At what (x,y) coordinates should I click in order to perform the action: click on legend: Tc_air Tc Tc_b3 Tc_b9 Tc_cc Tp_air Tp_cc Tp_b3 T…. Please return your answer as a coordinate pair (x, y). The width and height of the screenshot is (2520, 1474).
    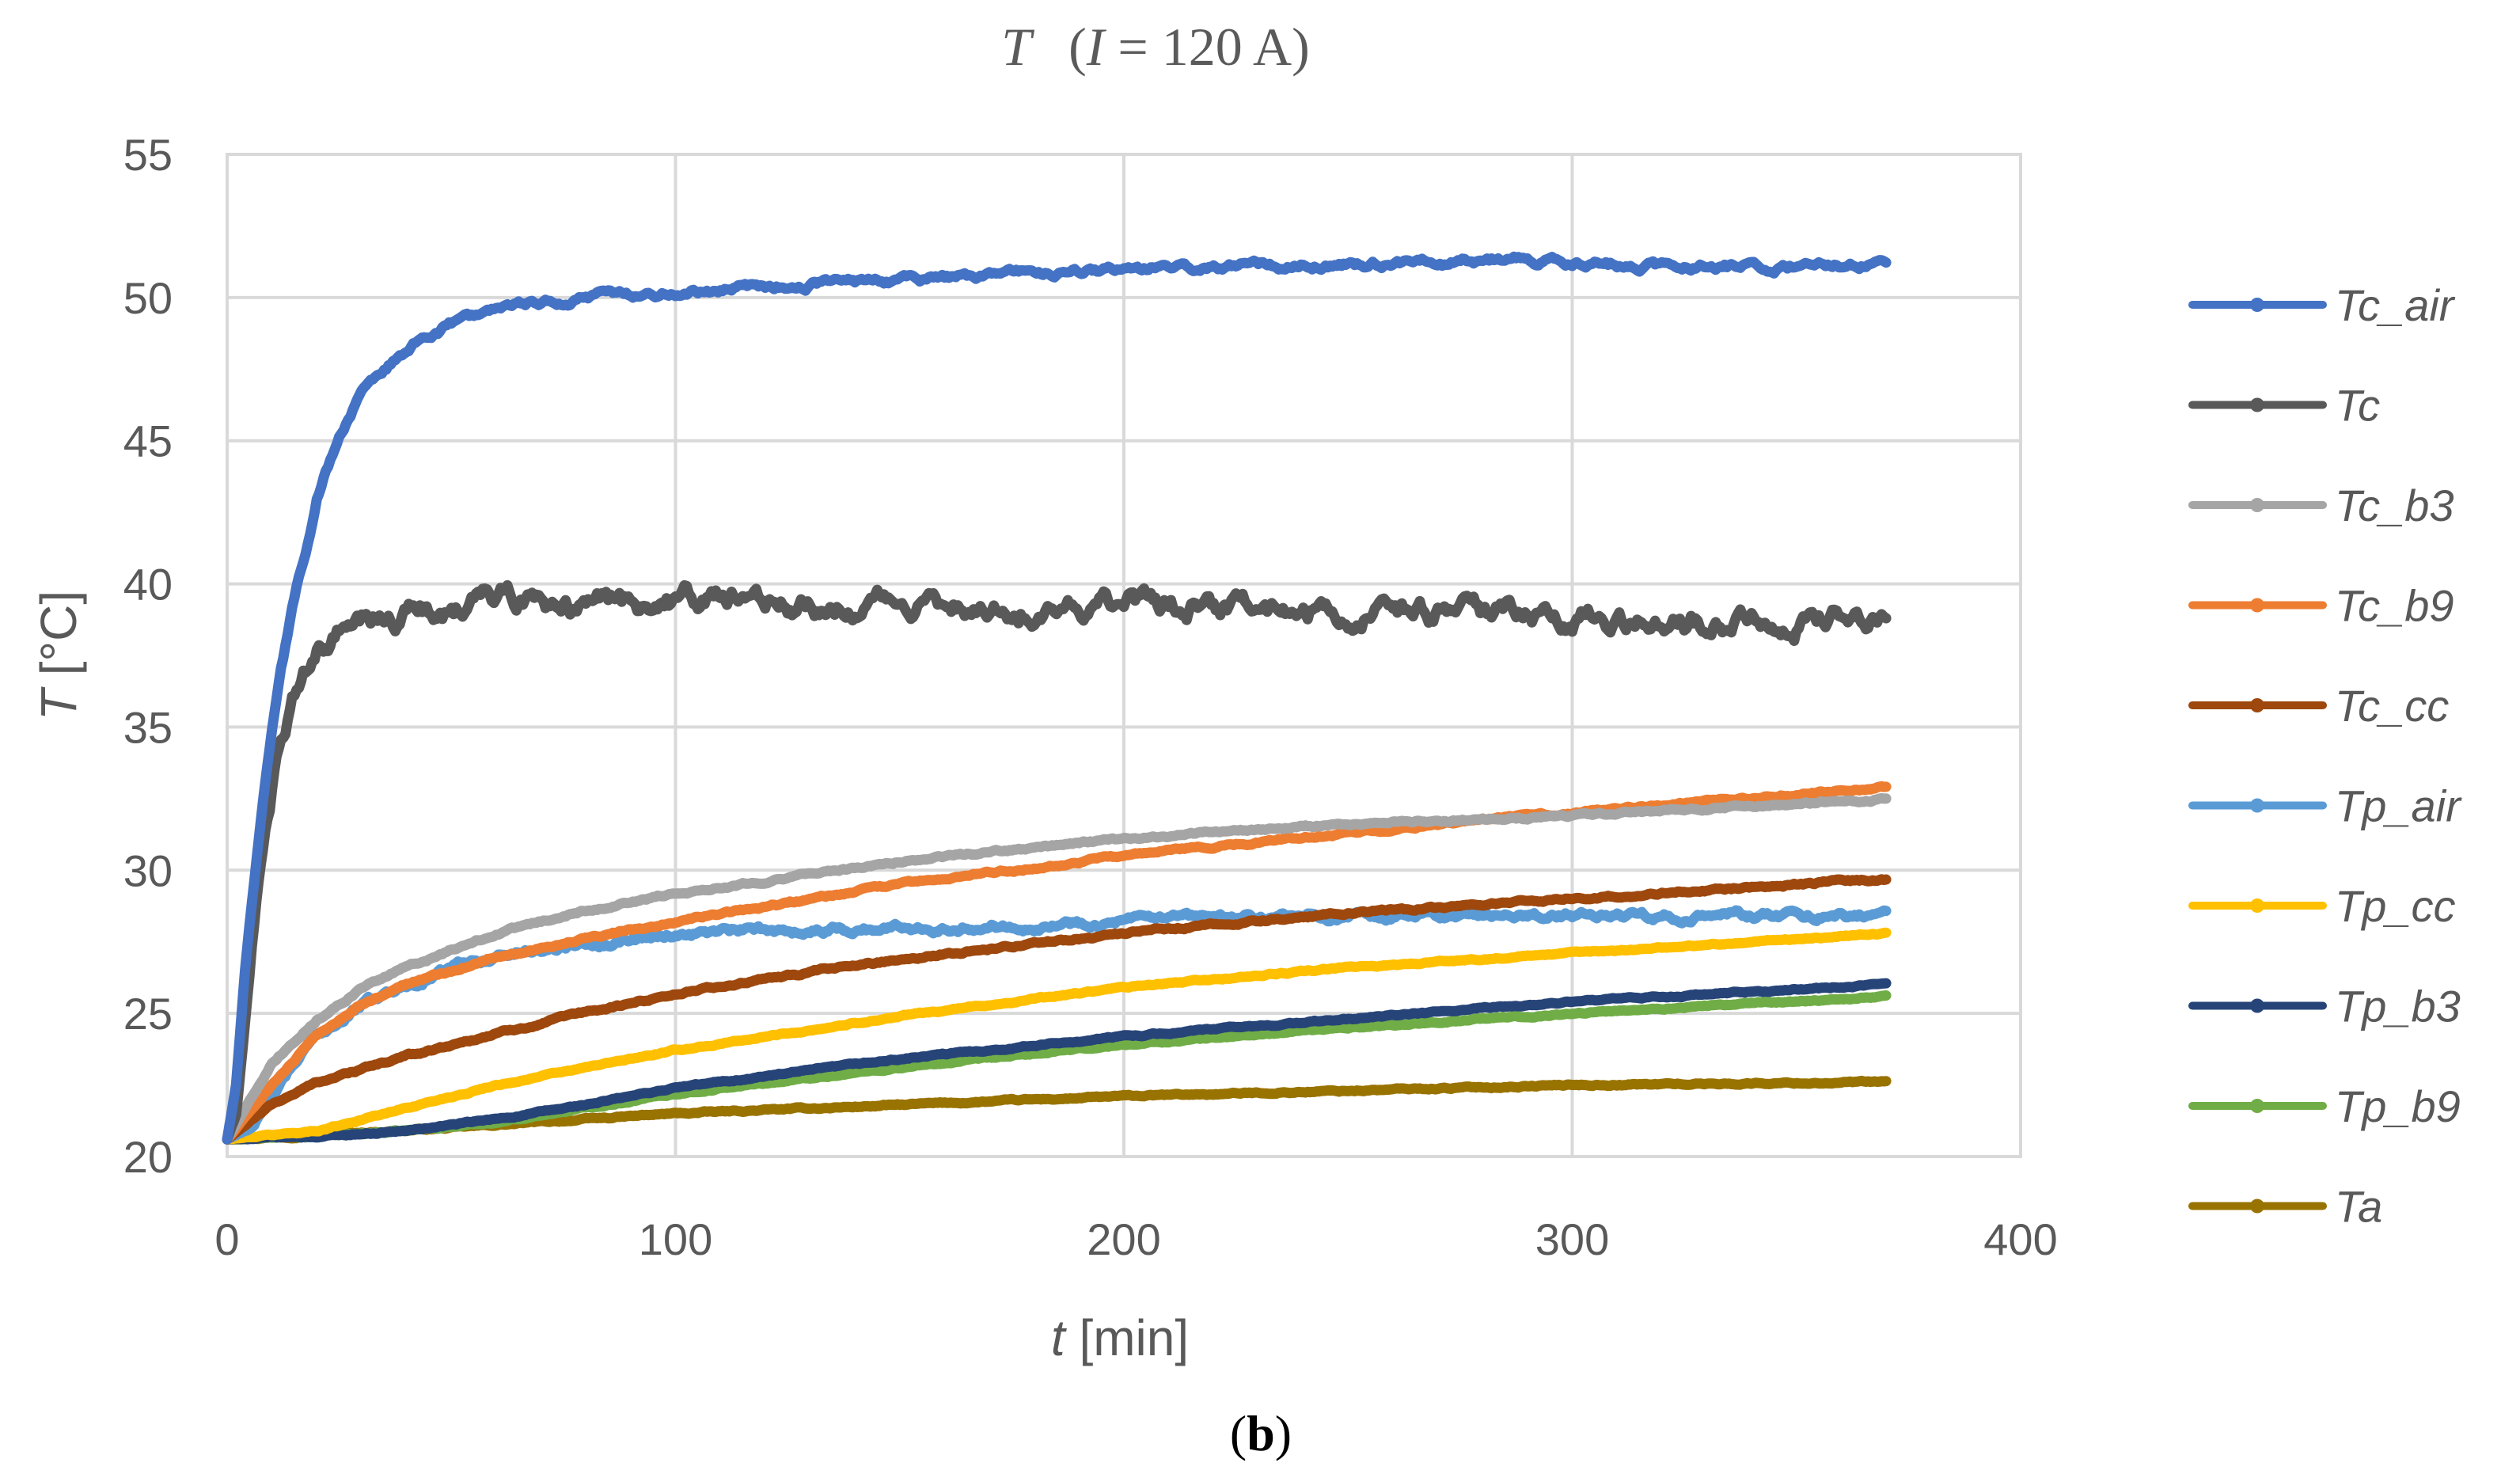
    Looking at the image, I should click on (2325, 756).